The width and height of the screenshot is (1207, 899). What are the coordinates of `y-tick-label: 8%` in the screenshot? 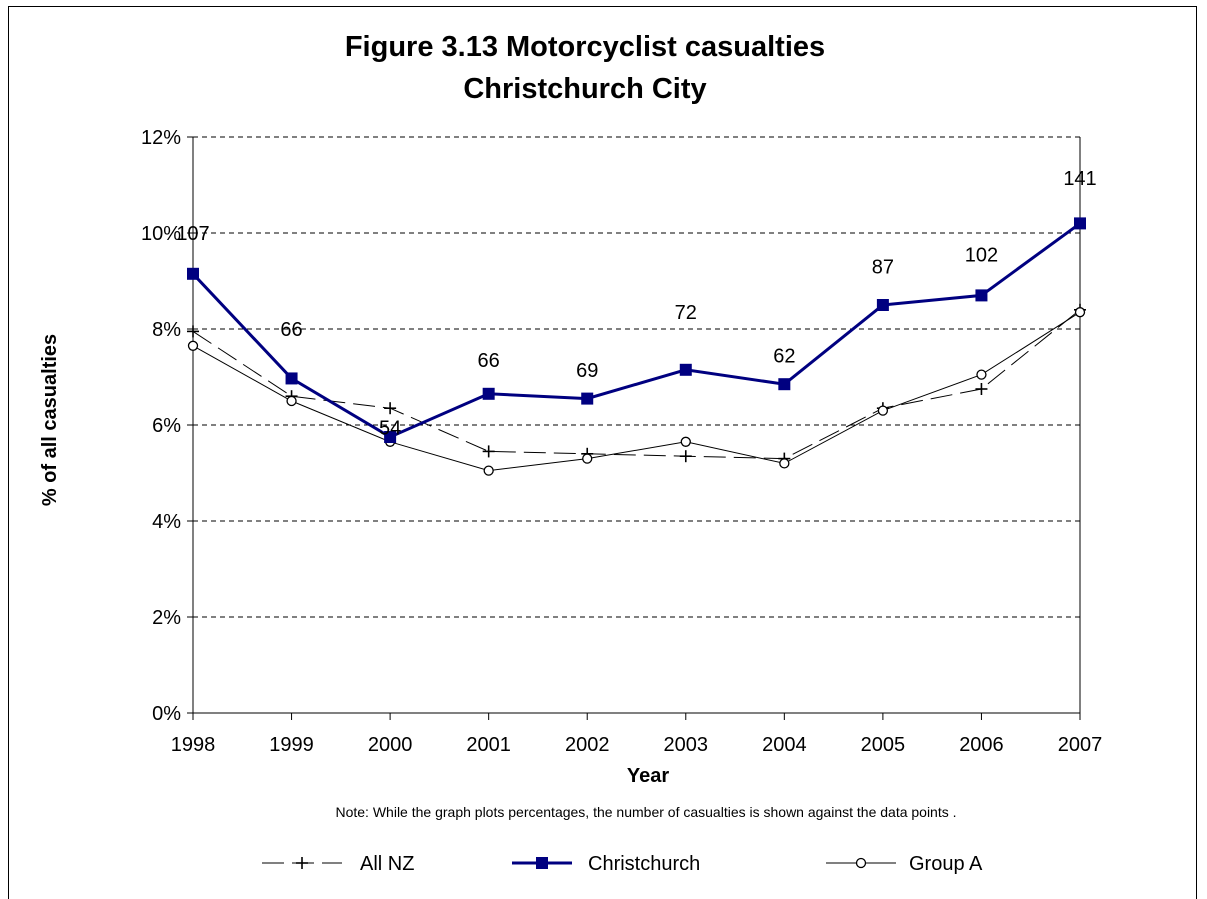 It's located at (166, 330).